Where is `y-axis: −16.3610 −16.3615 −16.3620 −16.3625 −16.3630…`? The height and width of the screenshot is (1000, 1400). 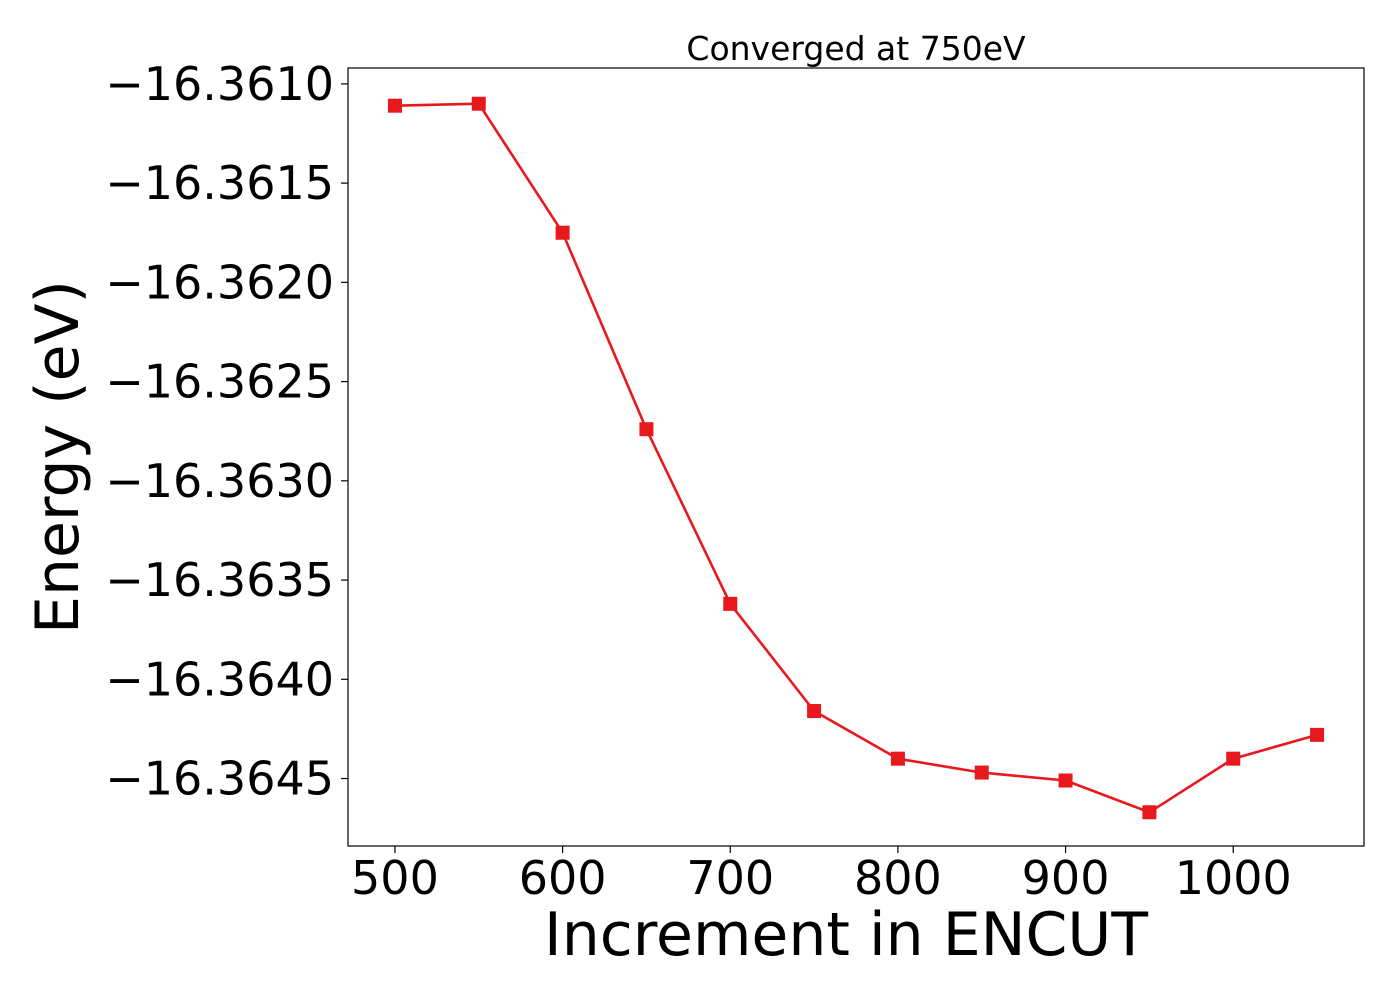 y-axis: −16.3610 −16.3615 −16.3620 −16.3625 −16.3630… is located at coordinates (226, 431).